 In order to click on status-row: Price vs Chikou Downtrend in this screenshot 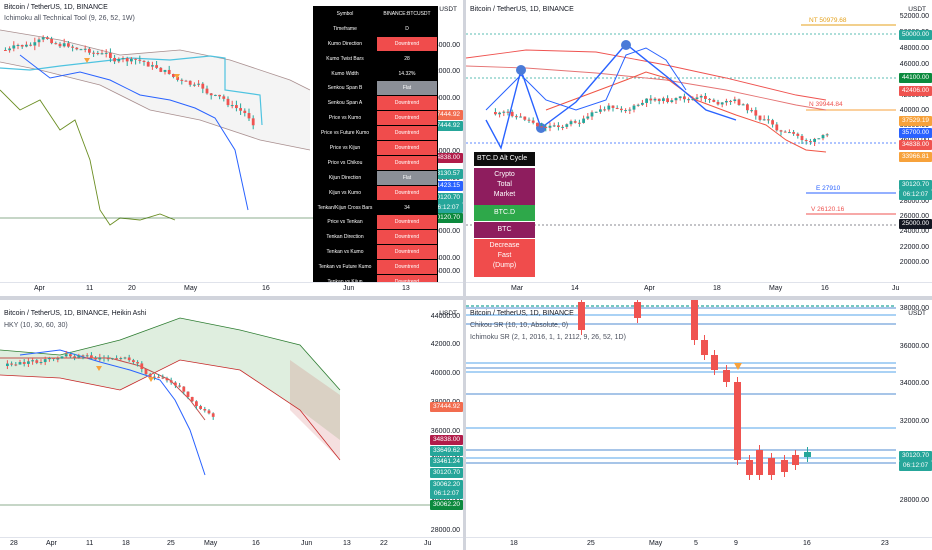, I will do `click(375, 162)`.